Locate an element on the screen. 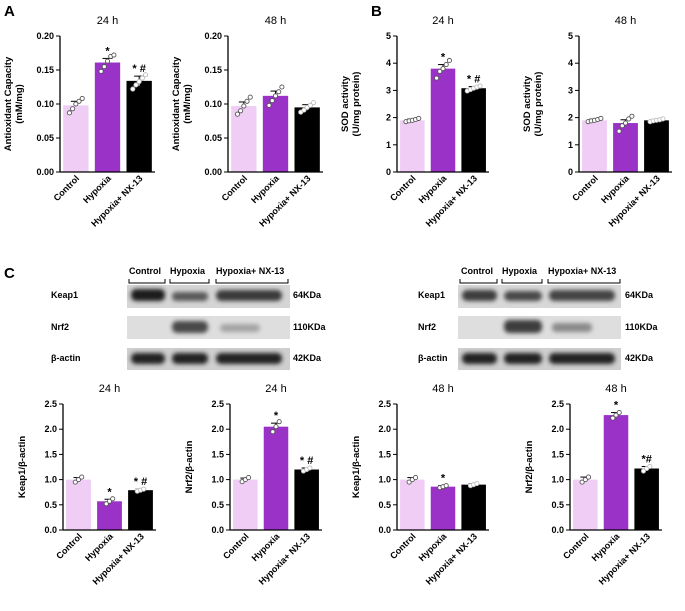 Image resolution: width=685 pixels, height=611 pixels. blot-label-nrf2: Nrf2 is located at coordinates (60, 327).